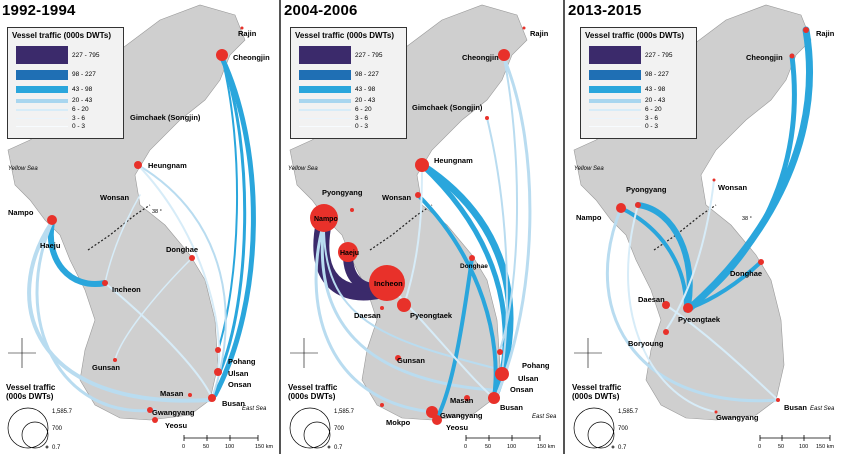  Describe the element at coordinates (528, 378) in the screenshot. I see `label-ulsan: Ulsan` at that location.